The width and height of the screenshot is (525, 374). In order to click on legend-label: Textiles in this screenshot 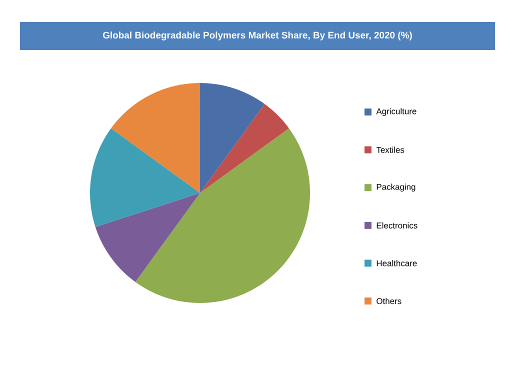, I will do `click(390, 149)`.